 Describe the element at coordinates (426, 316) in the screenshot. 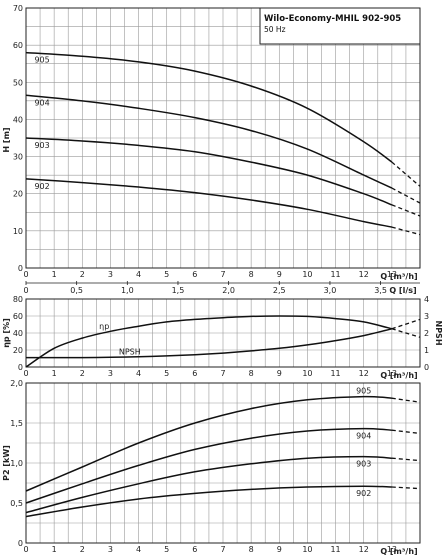

I see `y2-tick-label: 3` at that location.